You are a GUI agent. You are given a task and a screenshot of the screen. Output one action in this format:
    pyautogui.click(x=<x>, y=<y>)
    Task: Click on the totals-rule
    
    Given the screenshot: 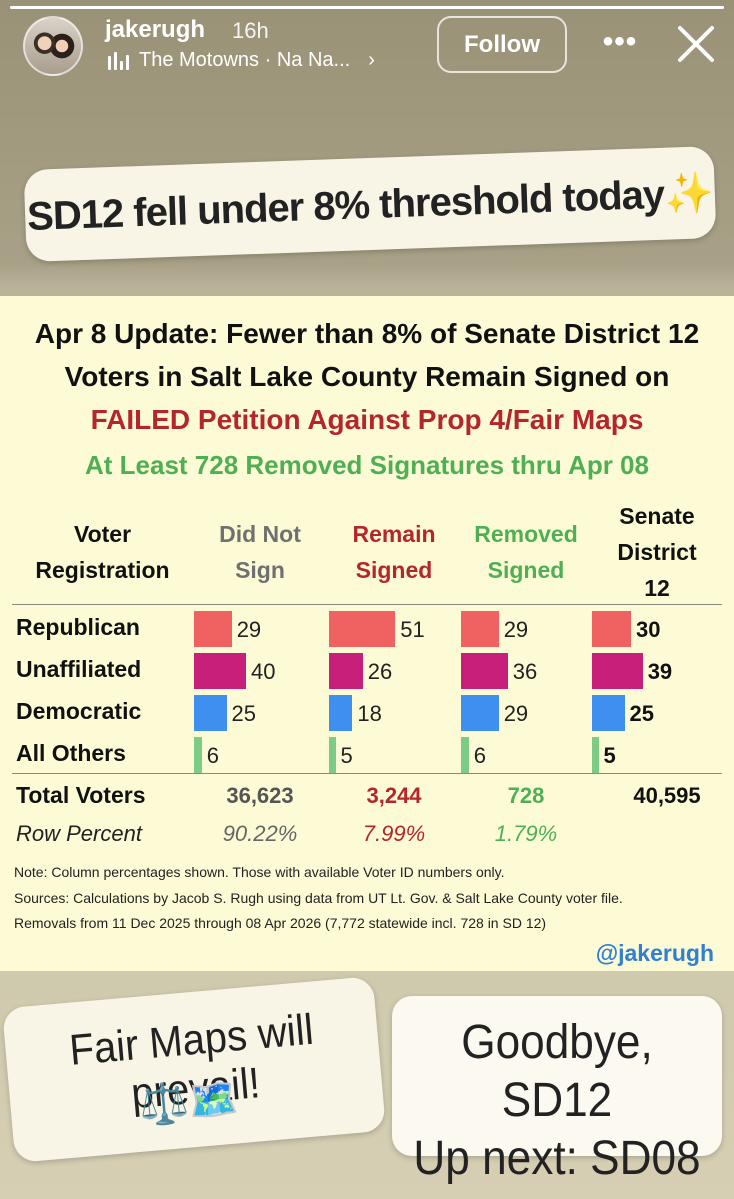 What is the action you would take?
    pyautogui.click(x=367, y=773)
    